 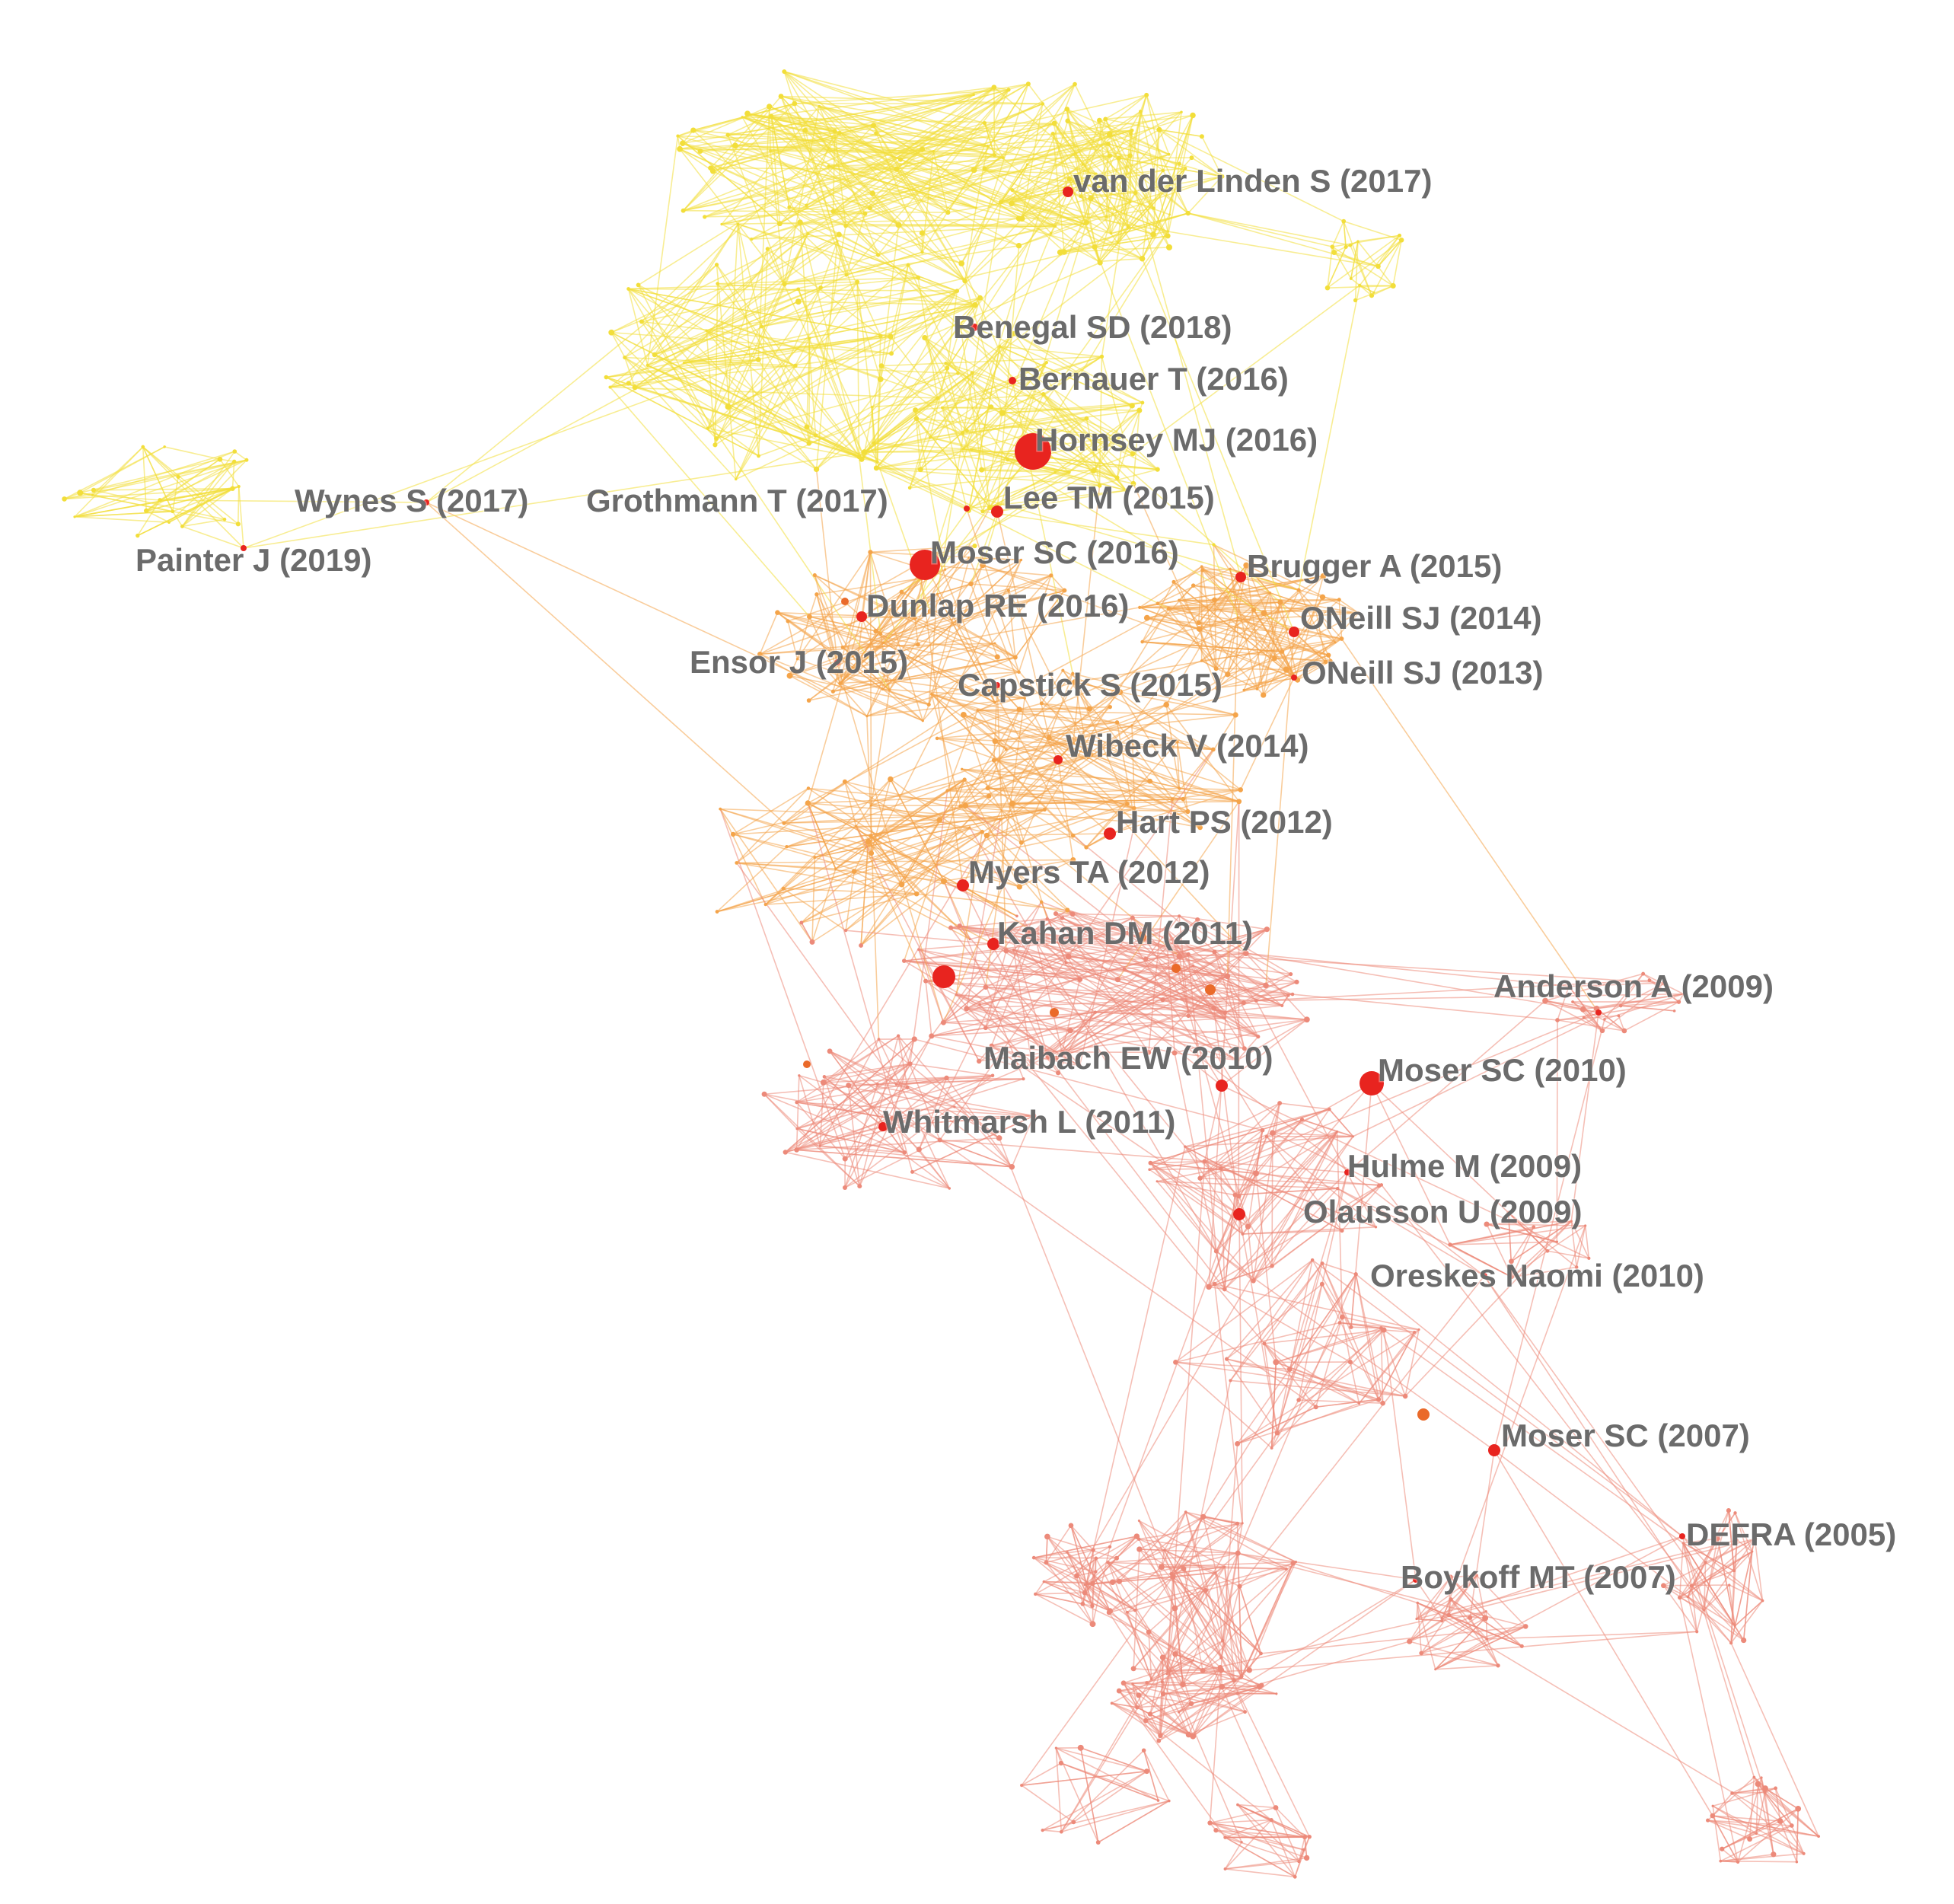 I want to click on paper-label-oneill2014: ONeill SJ (2014), so click(x=1420, y=618).